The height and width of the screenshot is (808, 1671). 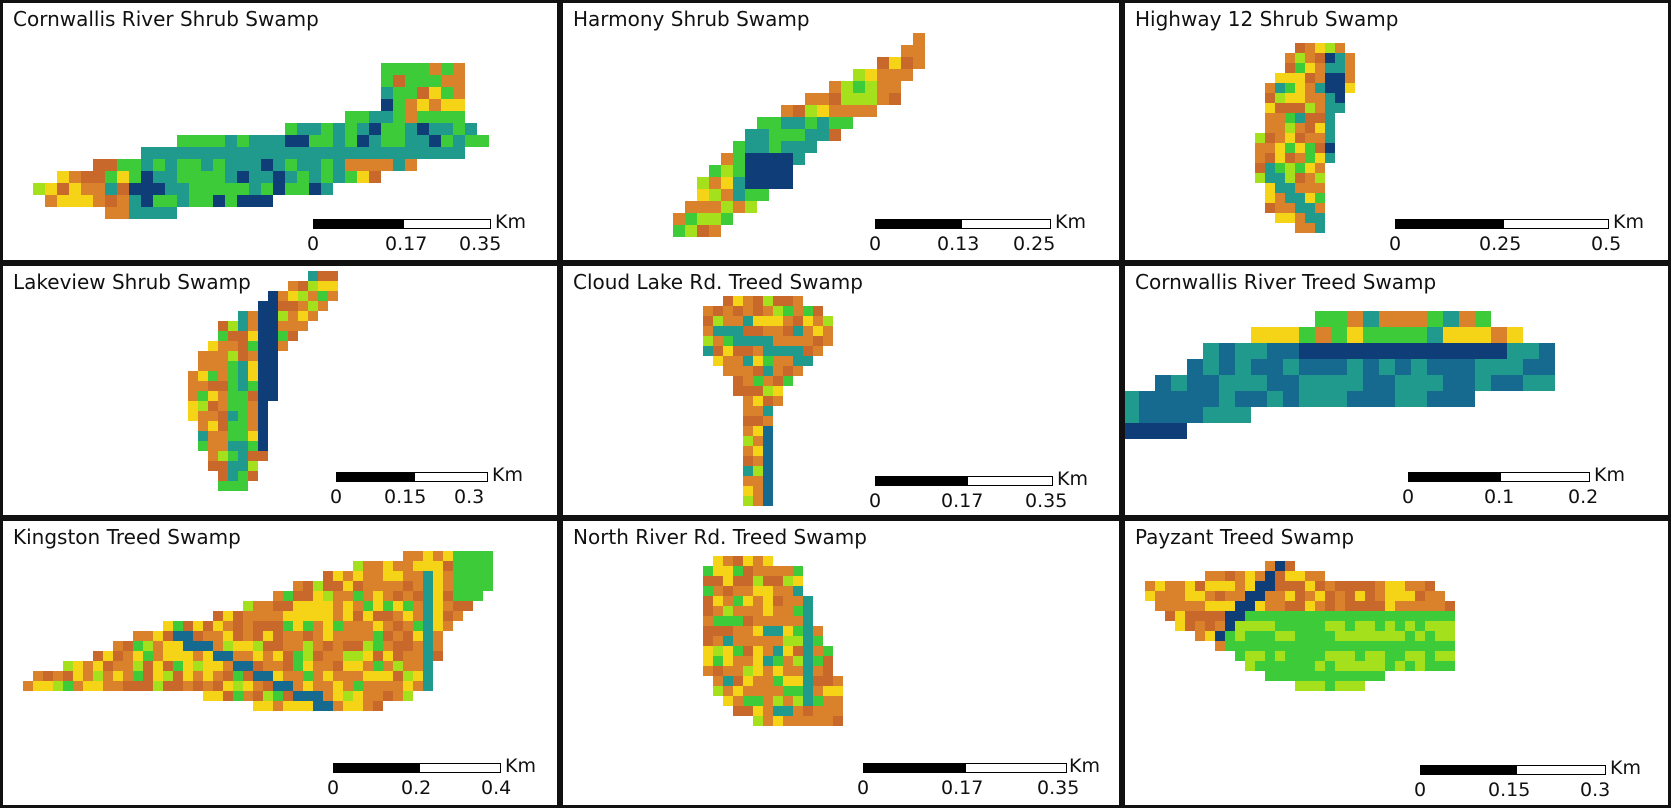 What do you see at coordinates (166, 19) in the screenshot?
I see `panel-title: Cornwallis River Shrub Swamp` at bounding box center [166, 19].